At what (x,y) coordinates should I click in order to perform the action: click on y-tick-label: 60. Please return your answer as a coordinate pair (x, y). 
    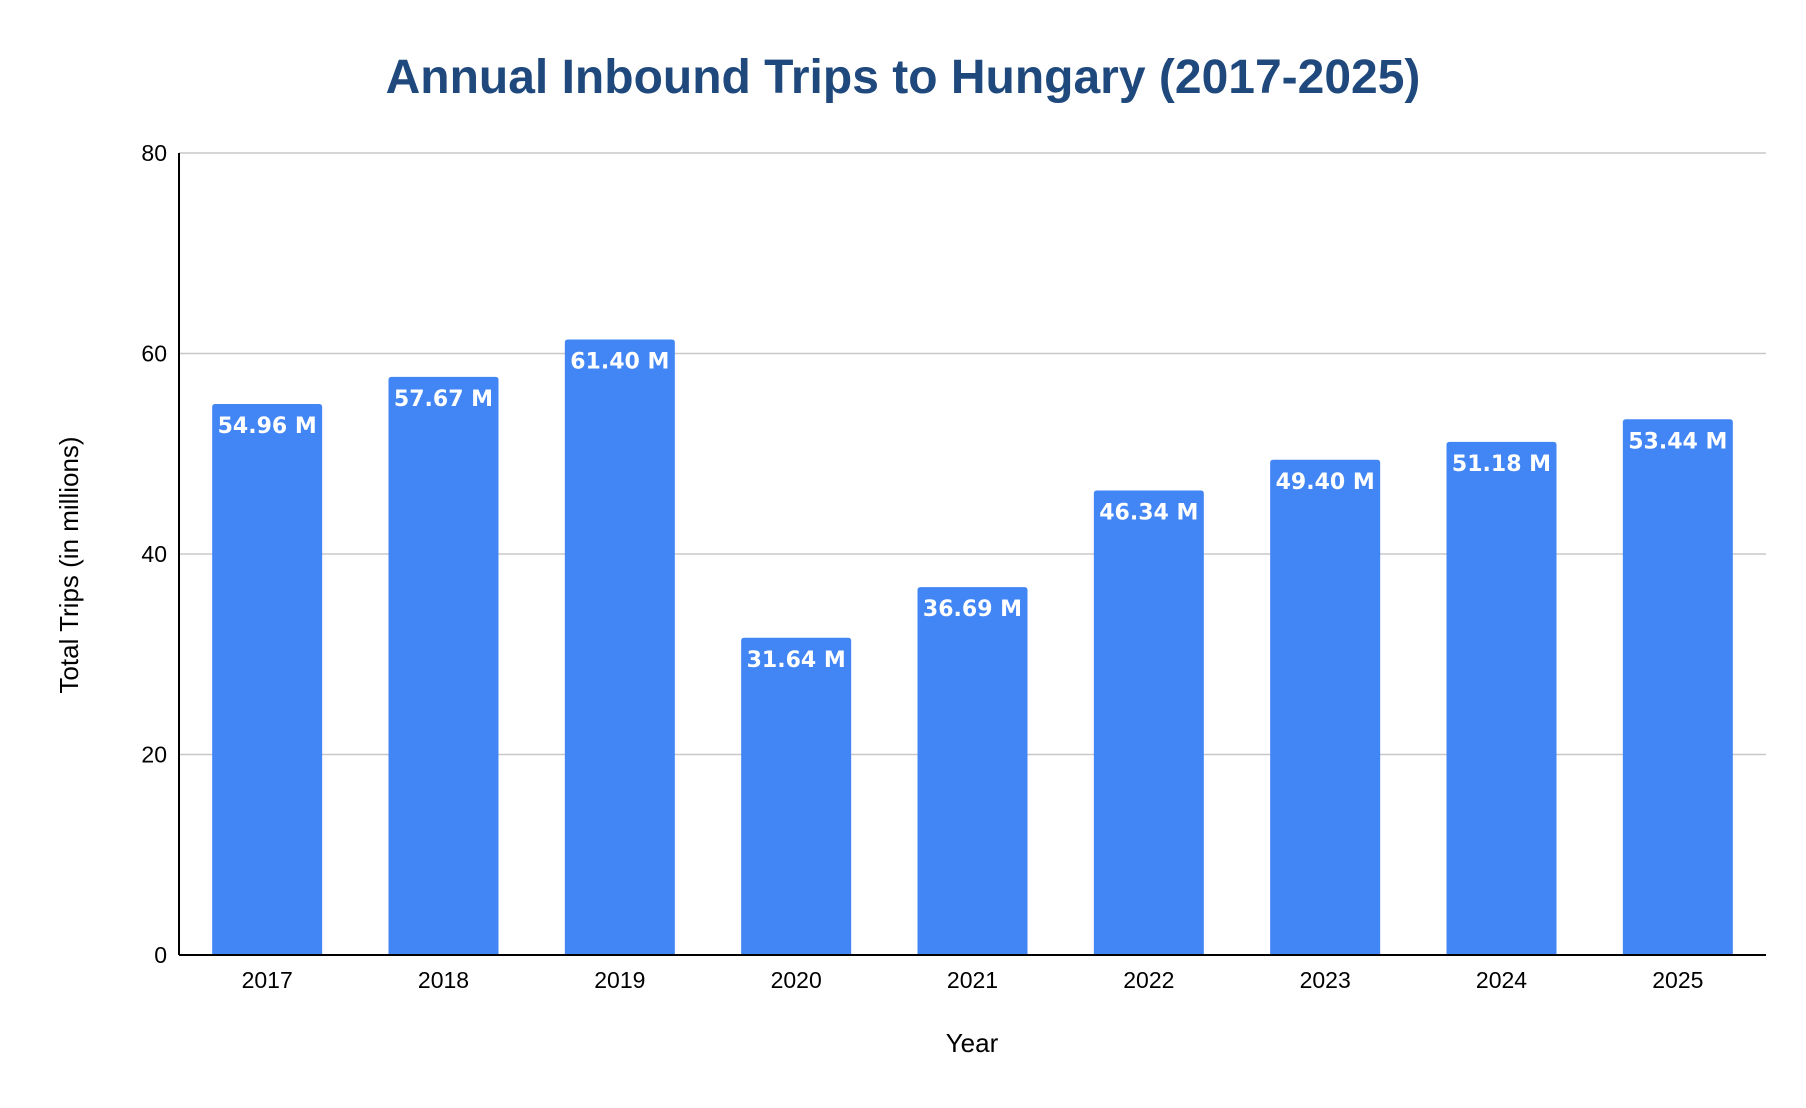
    Looking at the image, I should click on (154, 354).